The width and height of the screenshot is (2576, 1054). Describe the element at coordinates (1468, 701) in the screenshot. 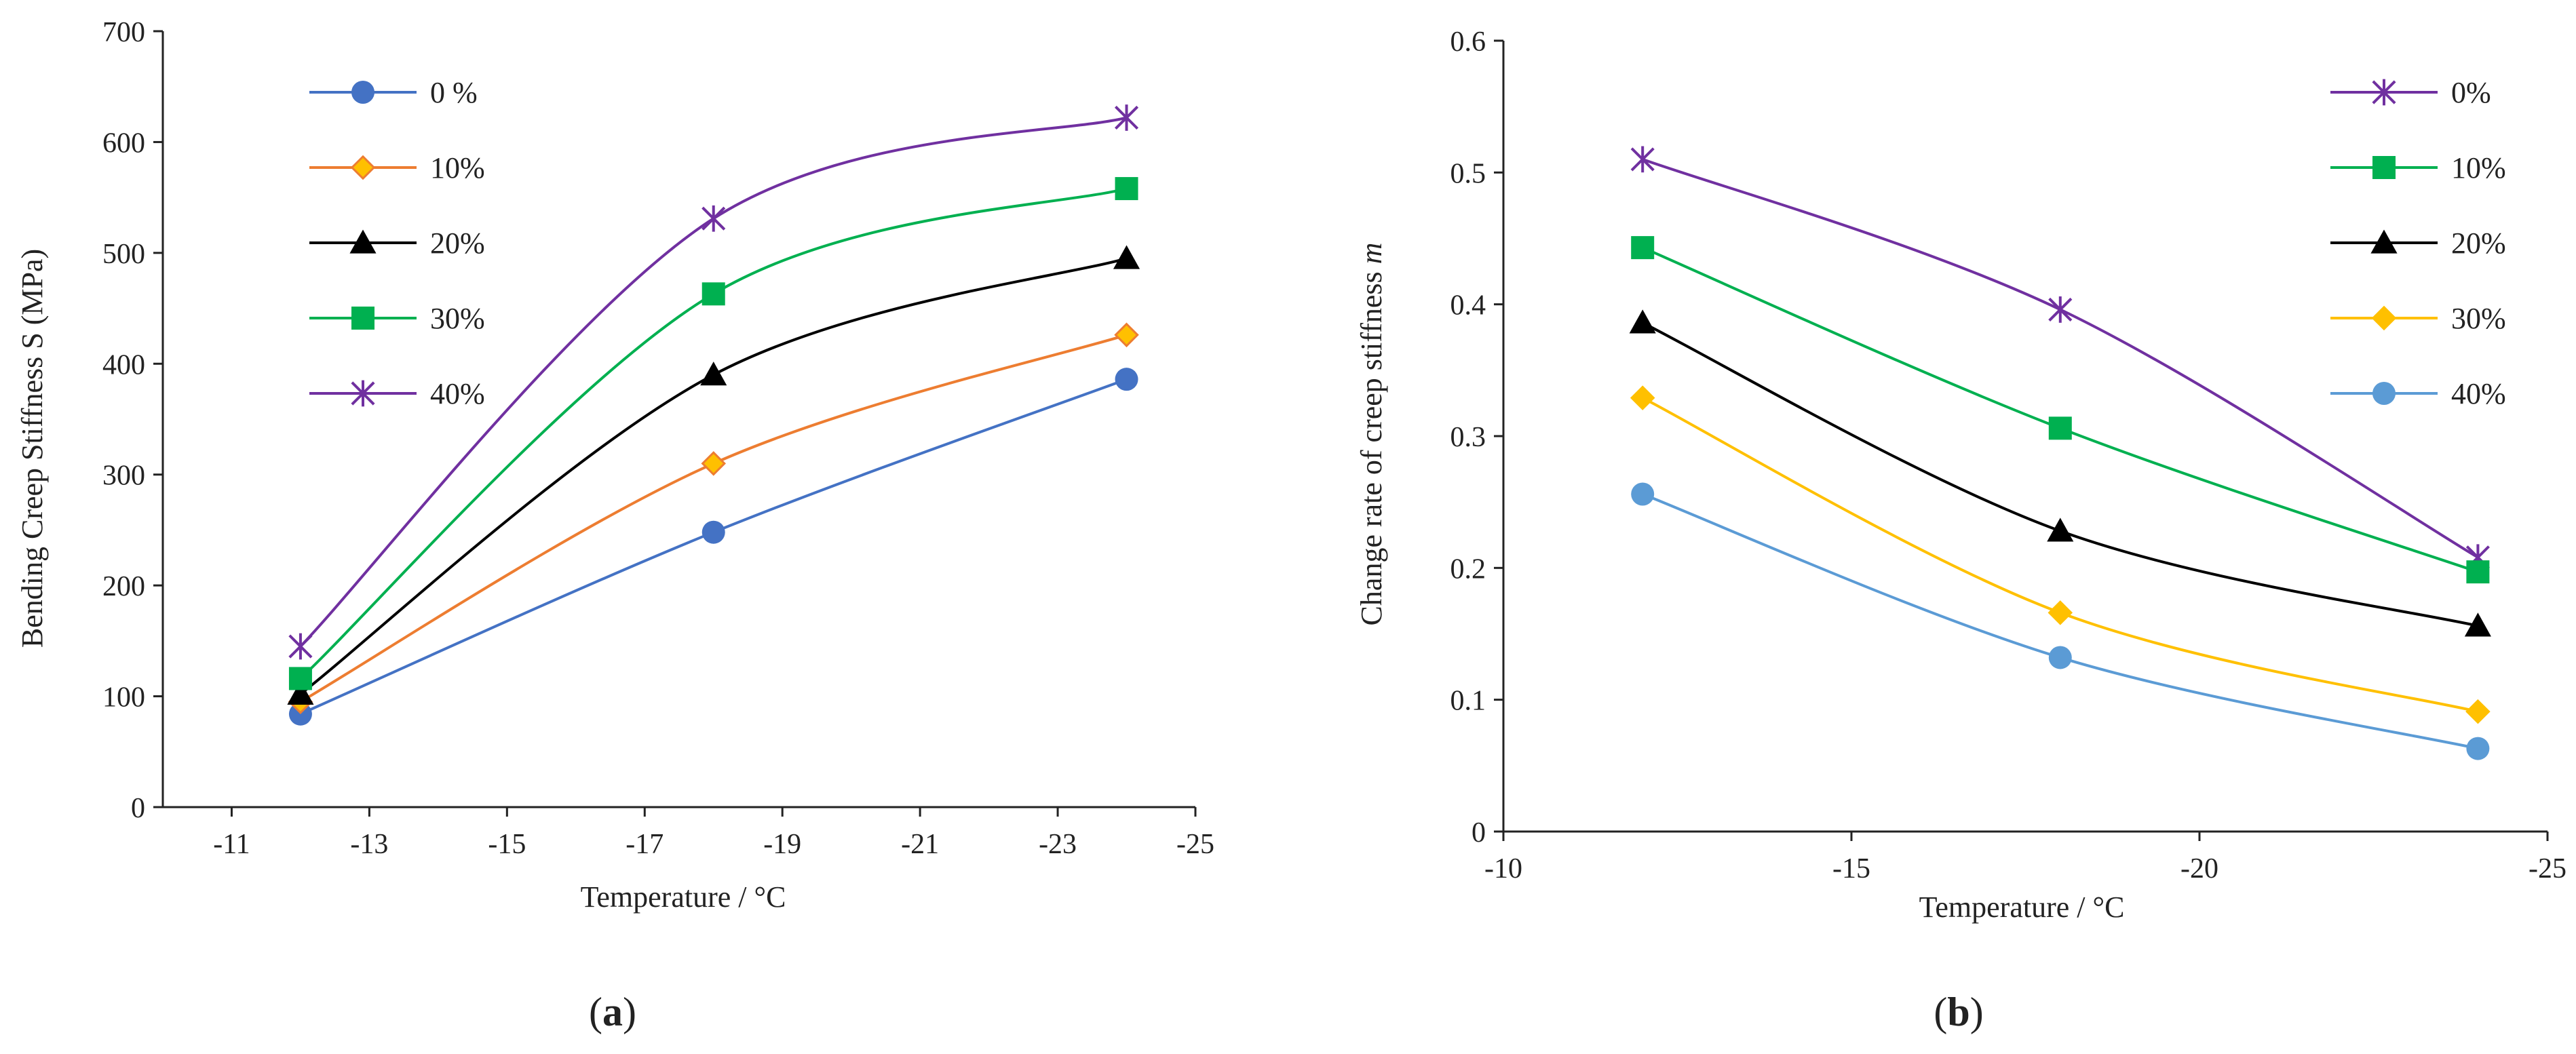

I see `y-tick-label-b: 0.1` at that location.